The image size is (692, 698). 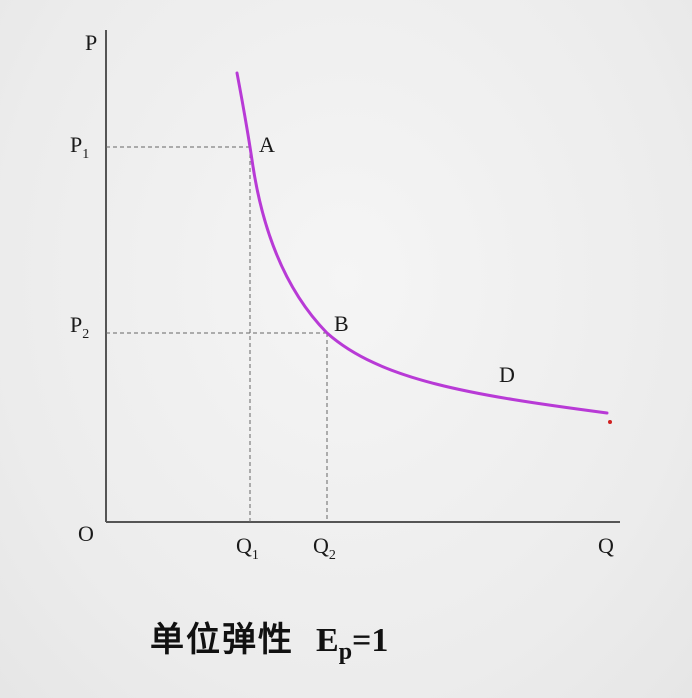 What do you see at coordinates (507, 374) in the screenshot?
I see `point-d-label: D` at bounding box center [507, 374].